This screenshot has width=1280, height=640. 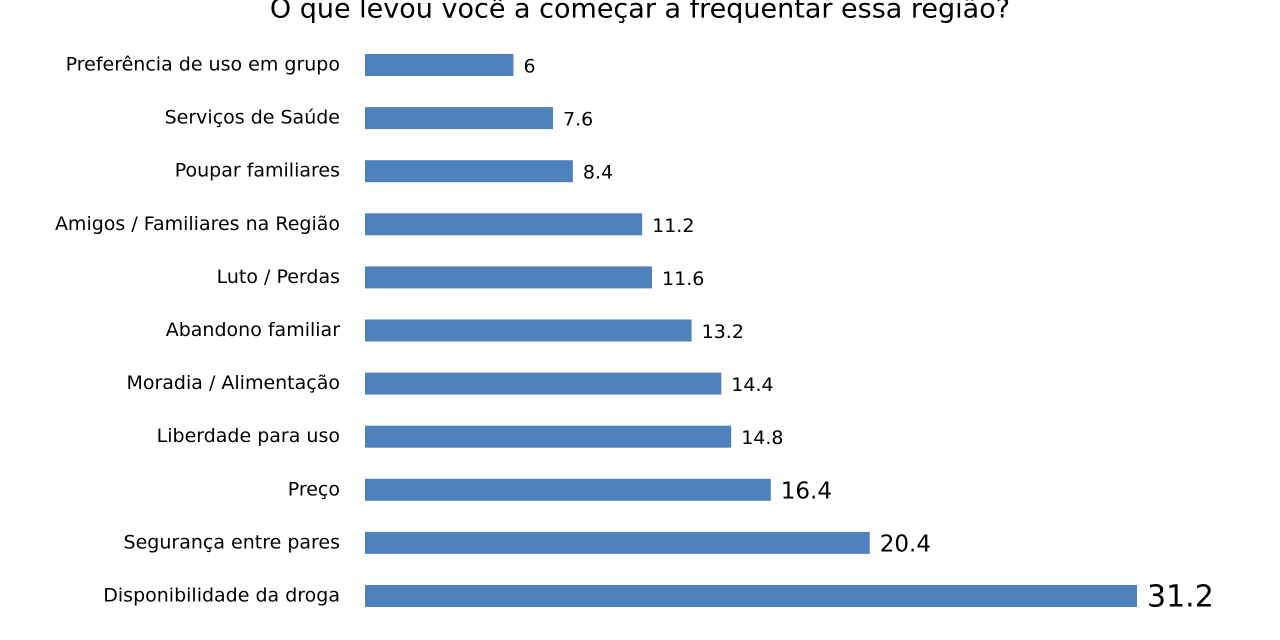 What do you see at coordinates (673, 226) in the screenshot?
I see `value-label: 11.2` at bounding box center [673, 226].